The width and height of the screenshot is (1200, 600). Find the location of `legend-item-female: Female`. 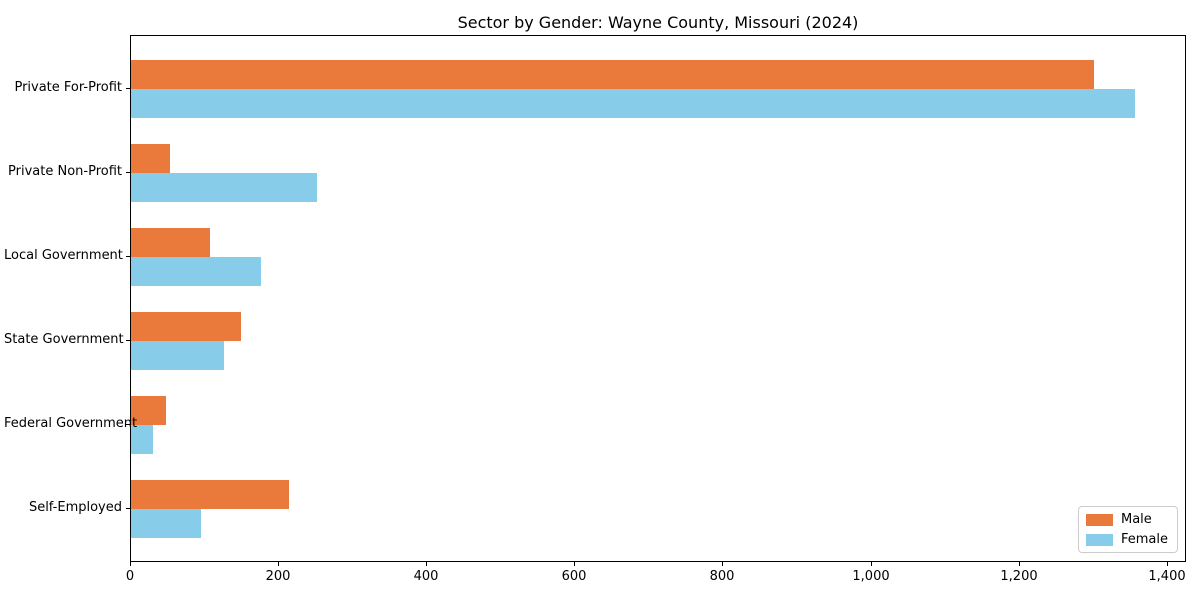

legend-item-female: Female is located at coordinates (1126, 539).